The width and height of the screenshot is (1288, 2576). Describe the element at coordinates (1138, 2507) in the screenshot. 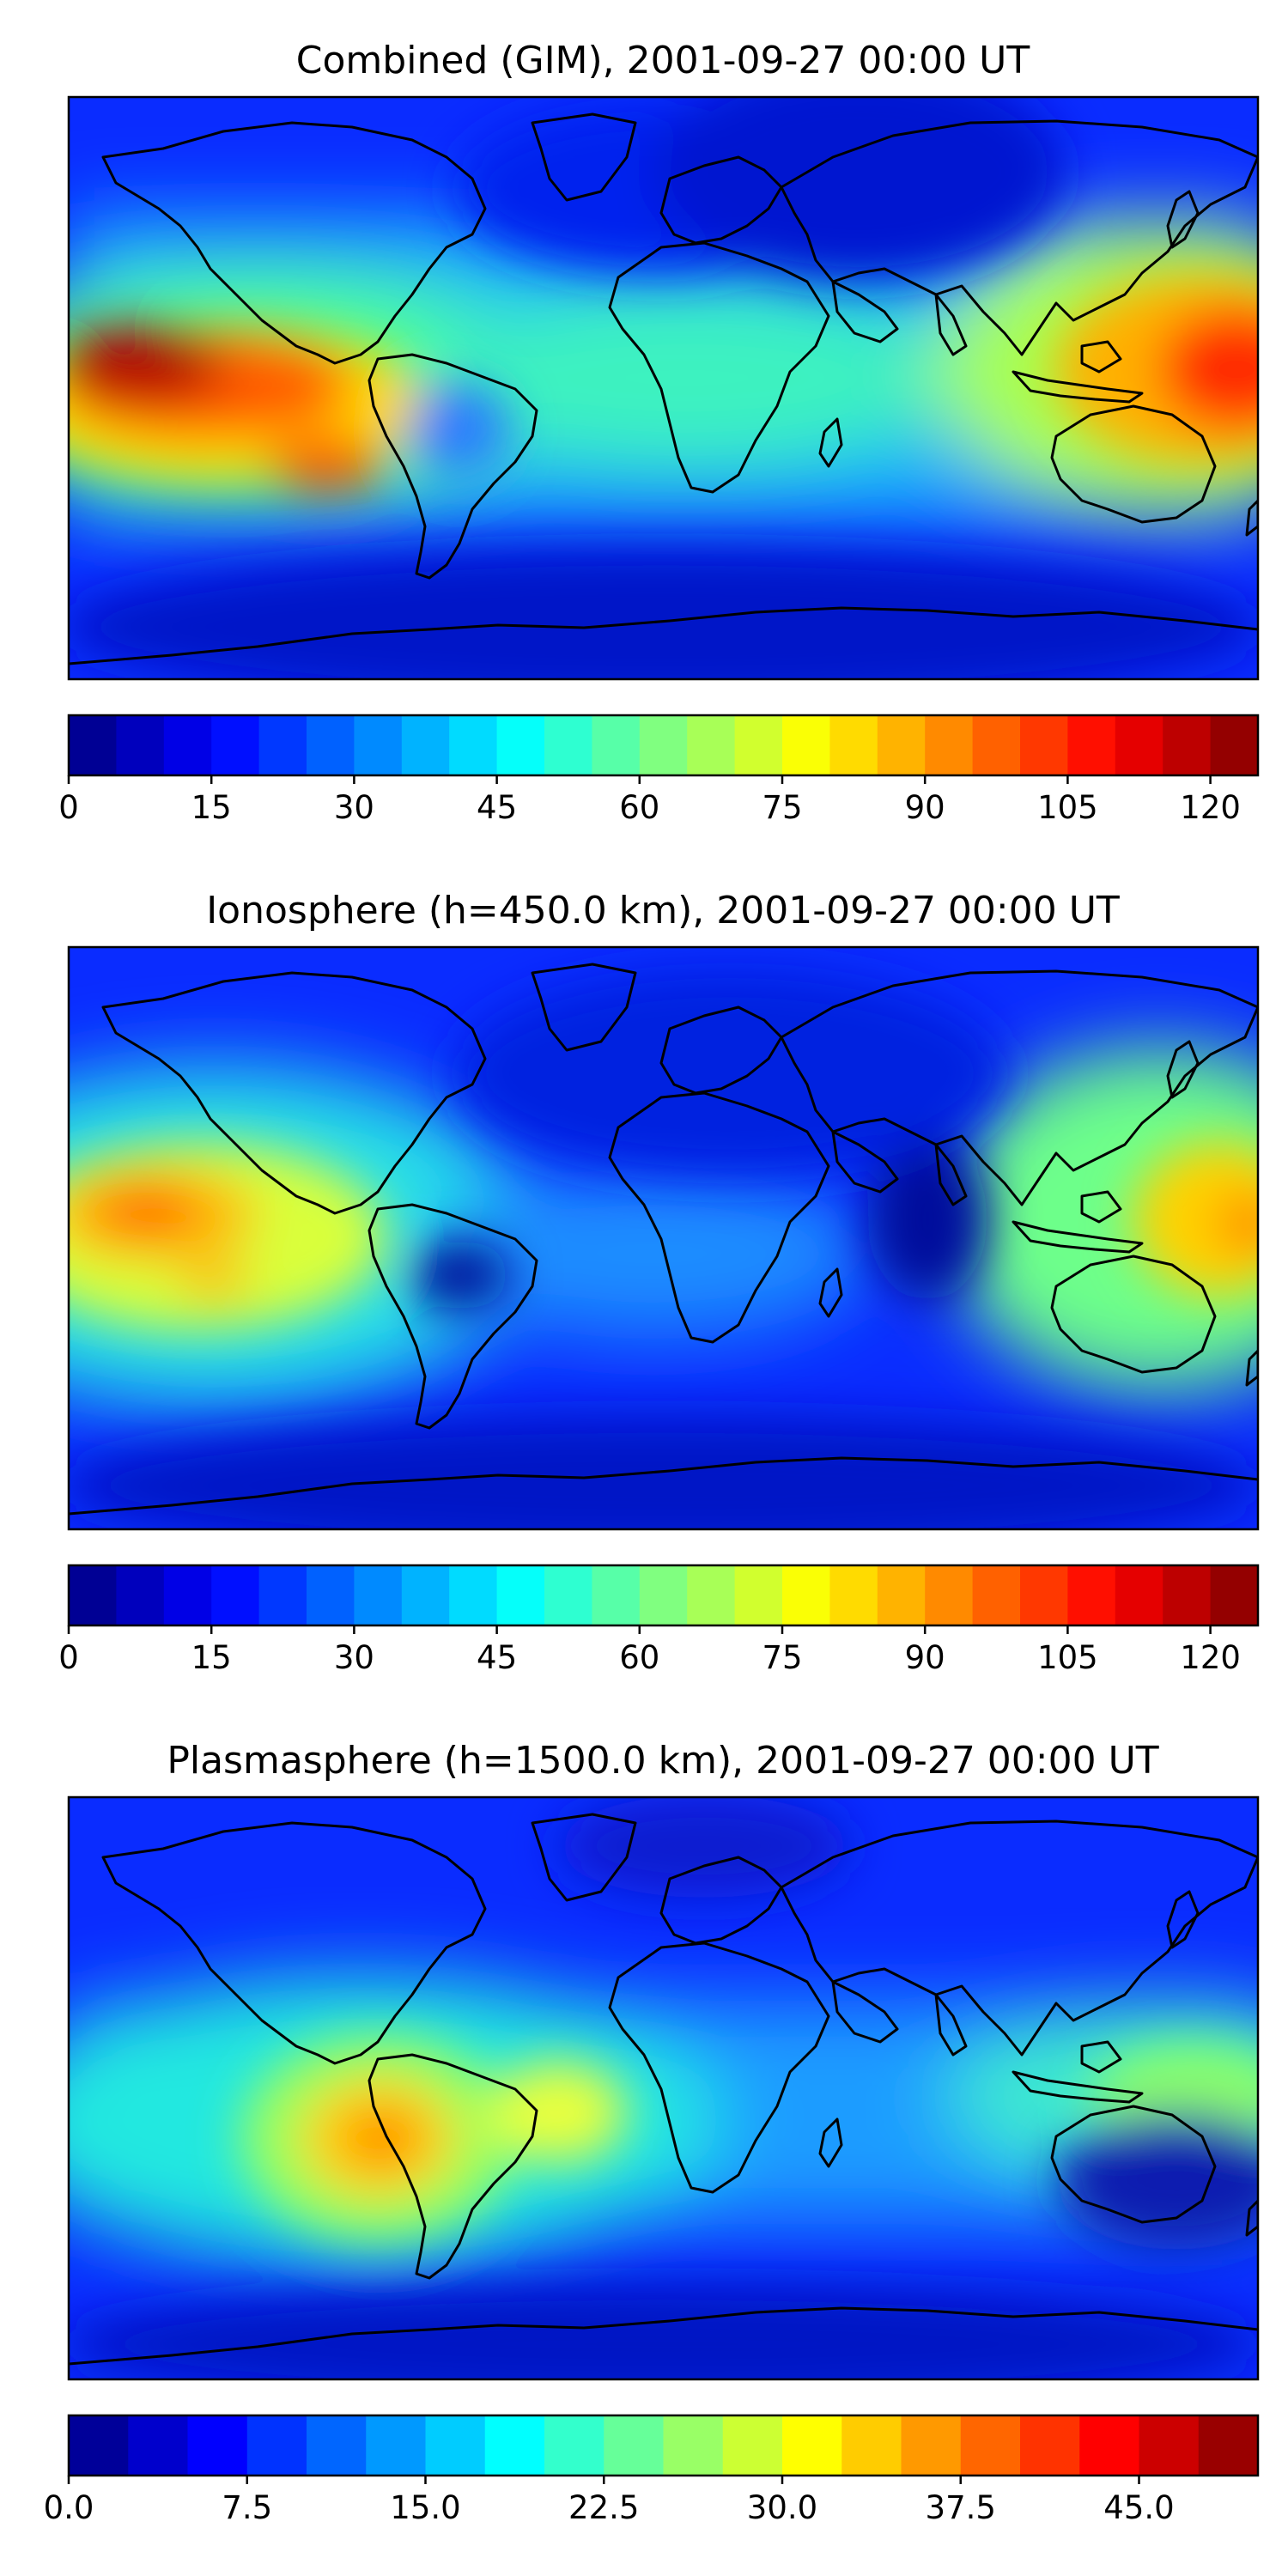

I see `colorbar-tick-label: 45.0` at that location.